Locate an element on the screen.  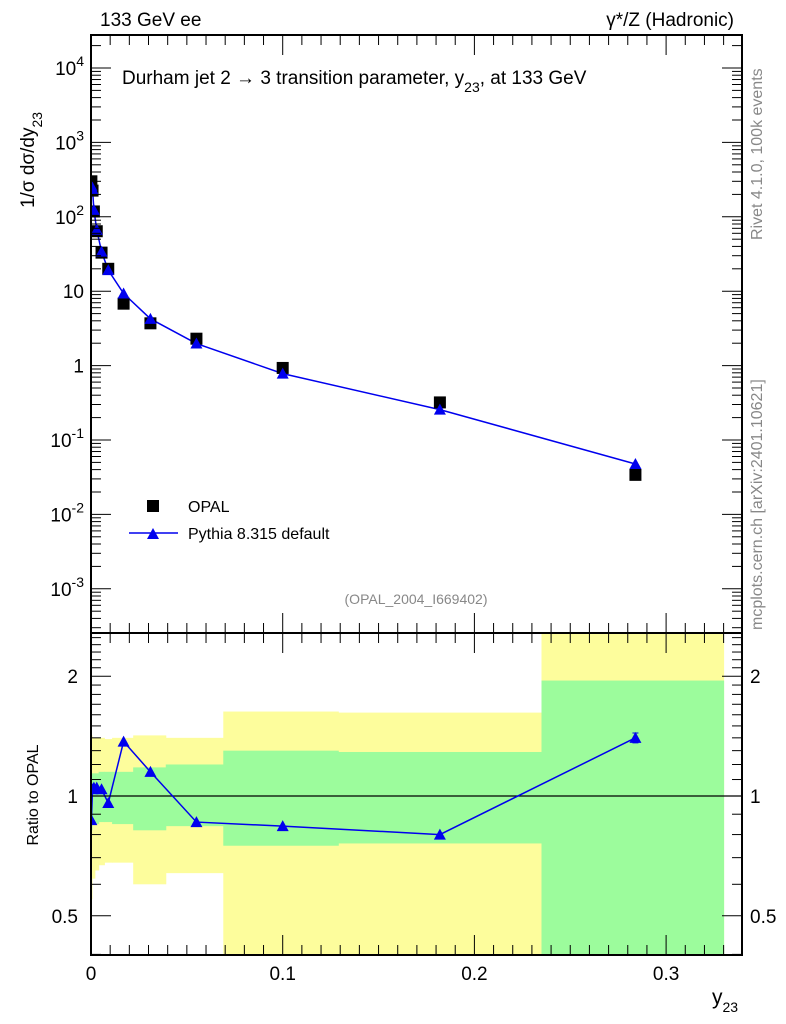
y-tick-label: 1 is located at coordinates (78, 367).